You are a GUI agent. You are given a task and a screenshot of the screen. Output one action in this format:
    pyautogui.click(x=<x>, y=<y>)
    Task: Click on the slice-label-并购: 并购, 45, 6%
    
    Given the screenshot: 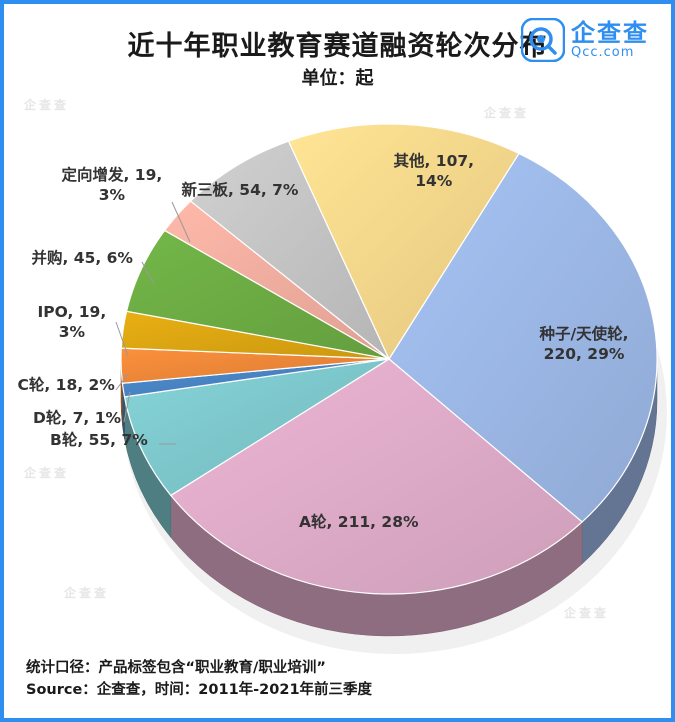 What is the action you would take?
    pyautogui.click(x=82, y=258)
    